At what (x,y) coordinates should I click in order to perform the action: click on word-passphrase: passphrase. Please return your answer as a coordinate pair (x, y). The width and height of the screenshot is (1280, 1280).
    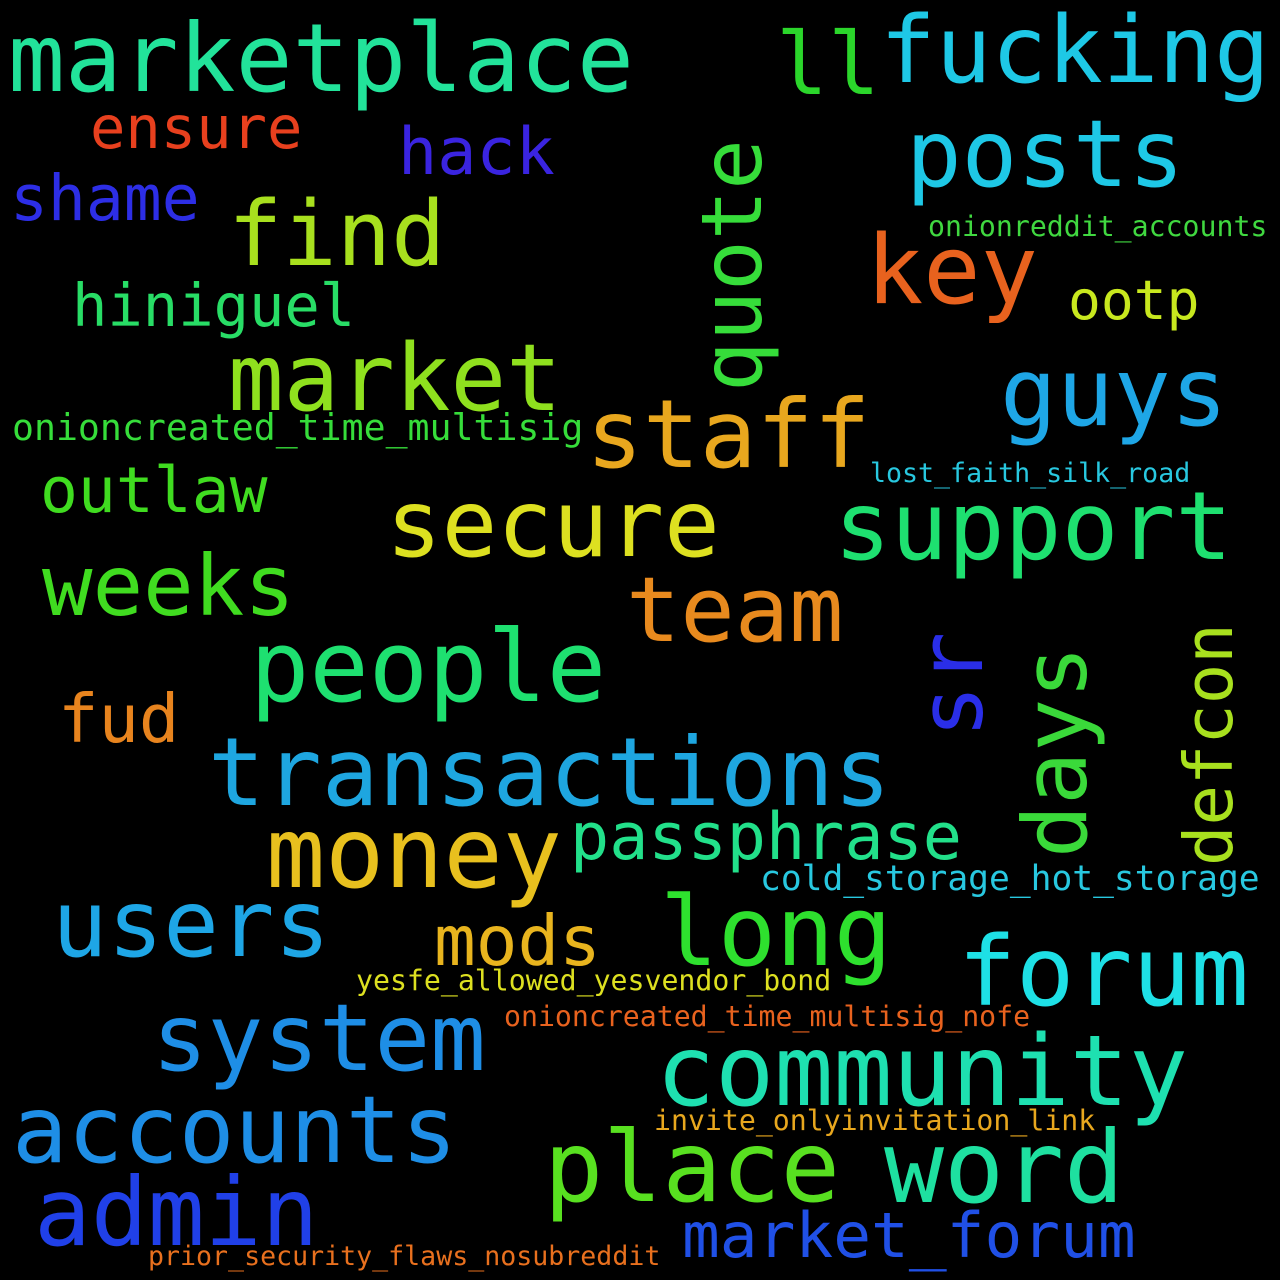
    Looking at the image, I should click on (766, 837).